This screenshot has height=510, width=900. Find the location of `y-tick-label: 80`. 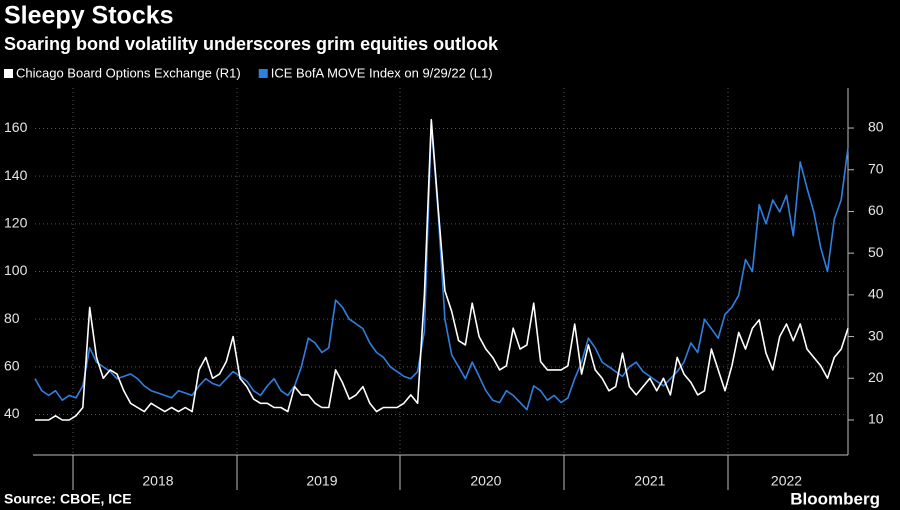

y-tick-label: 80 is located at coordinates (12, 318).